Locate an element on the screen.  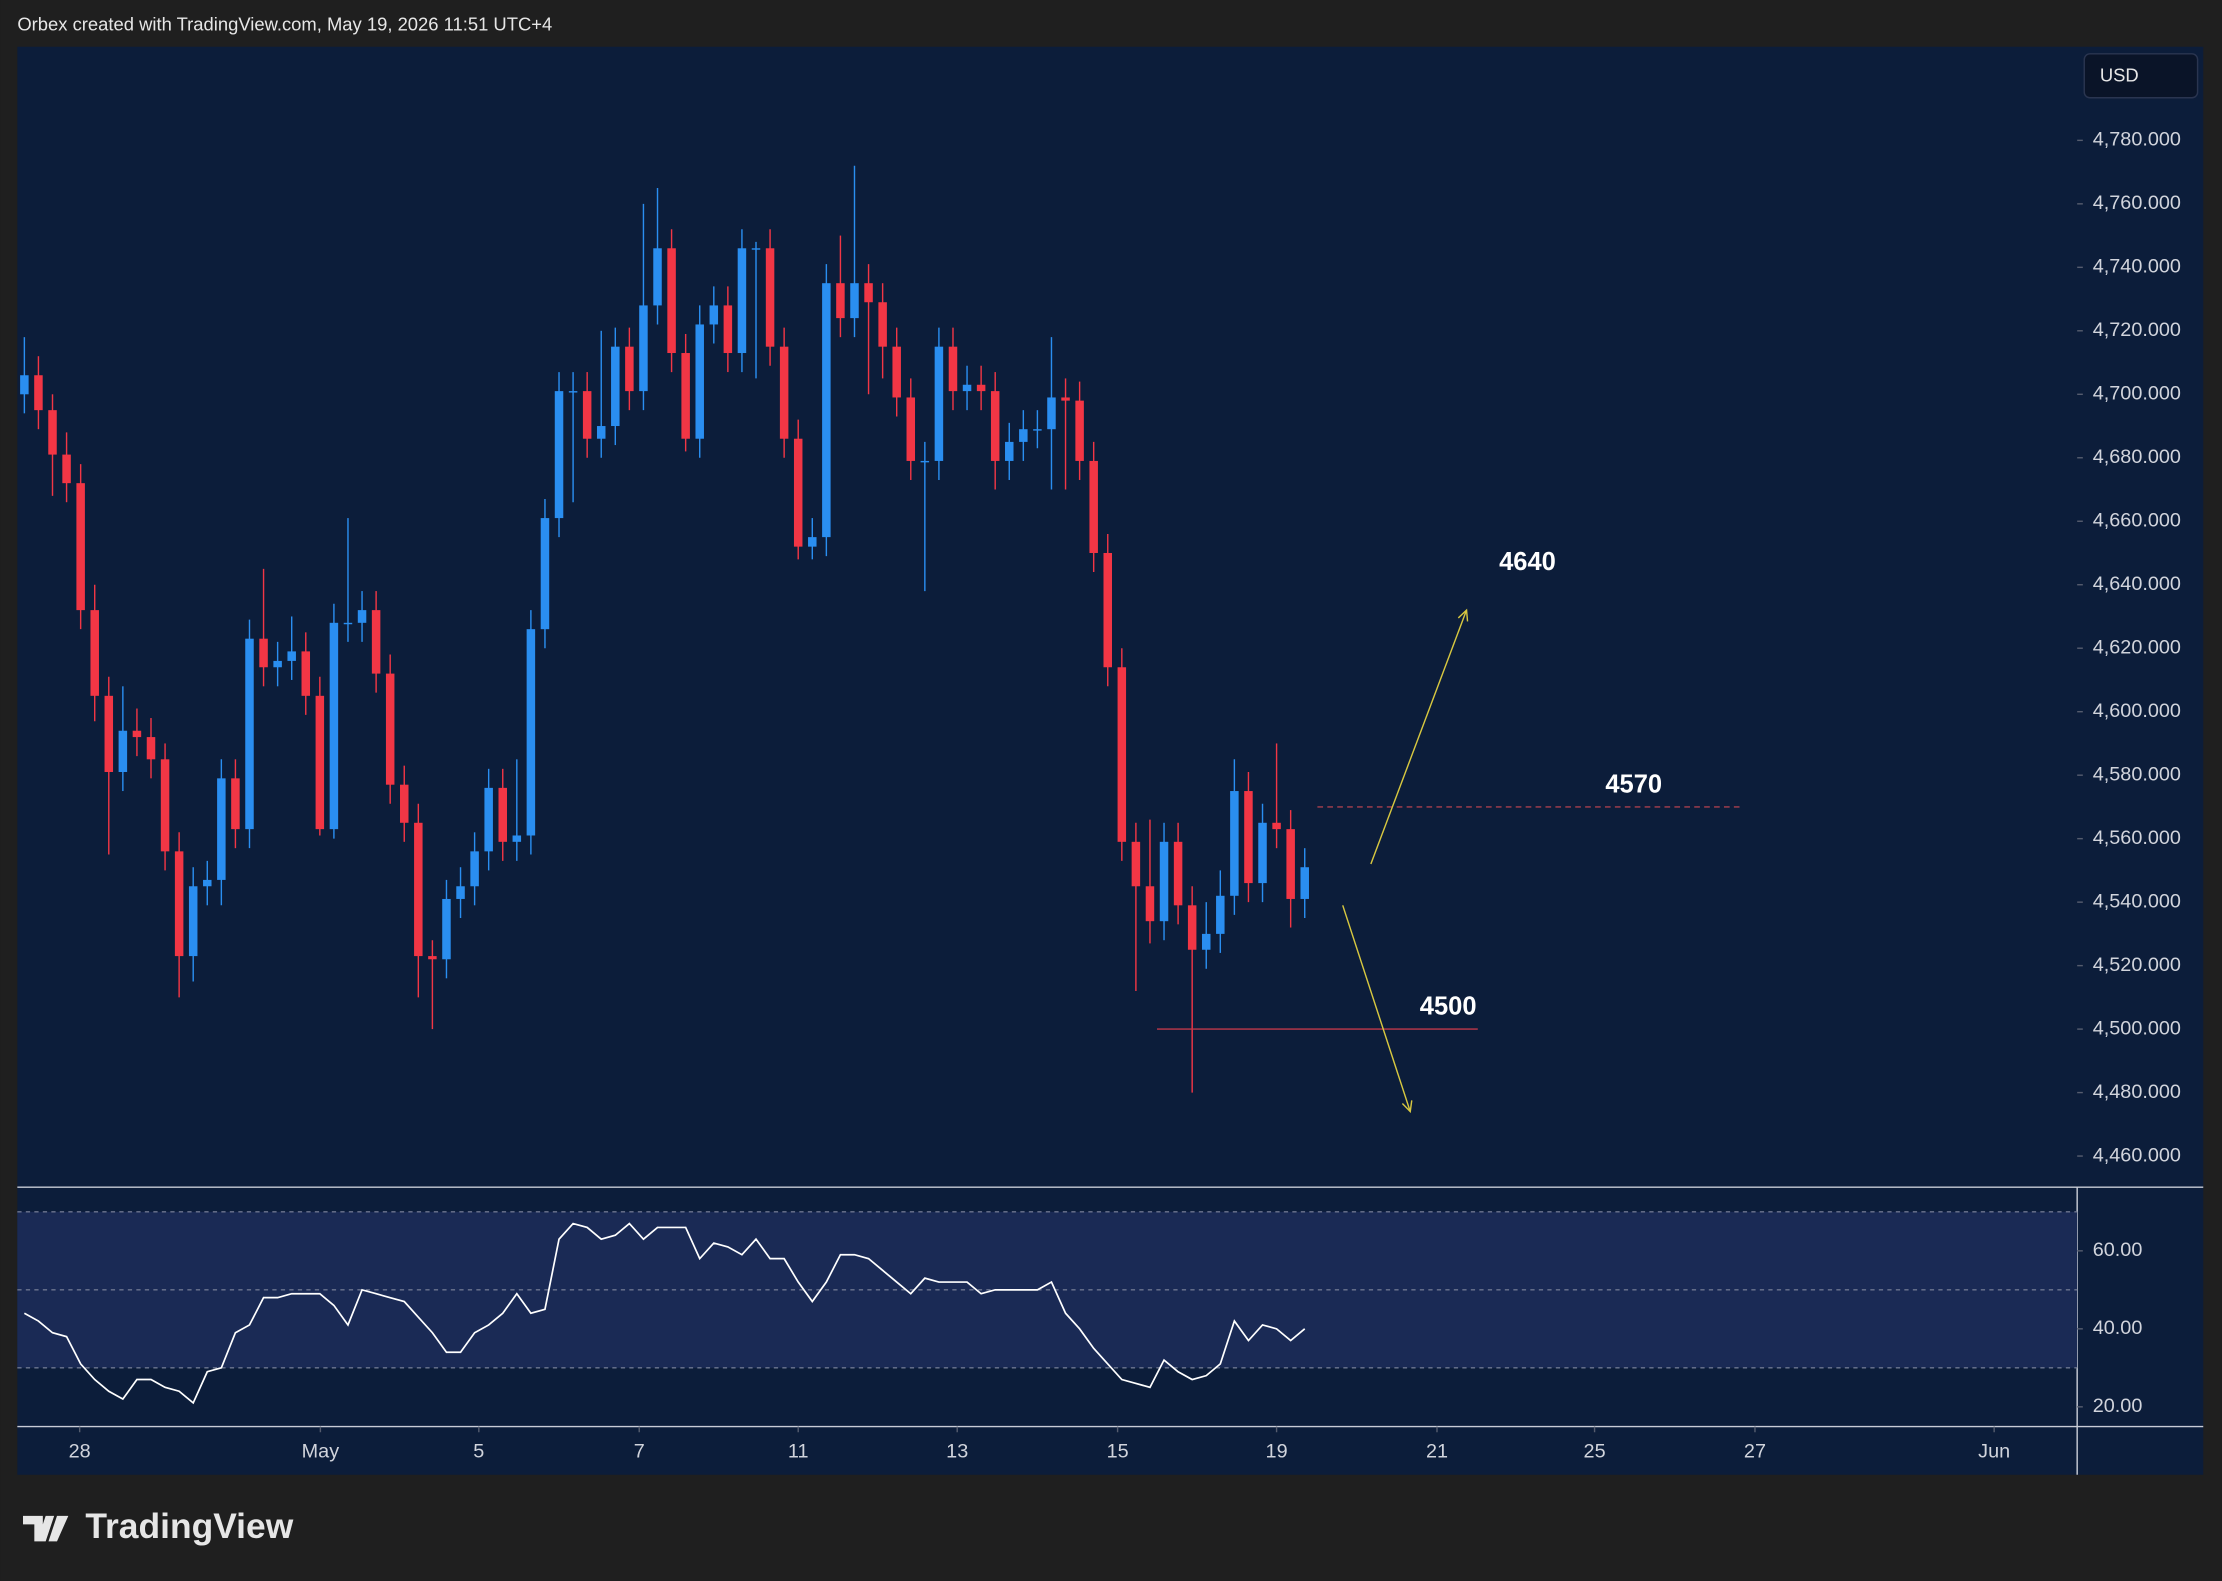
y-tick-label: 20.00 is located at coordinates (2118, 1406).